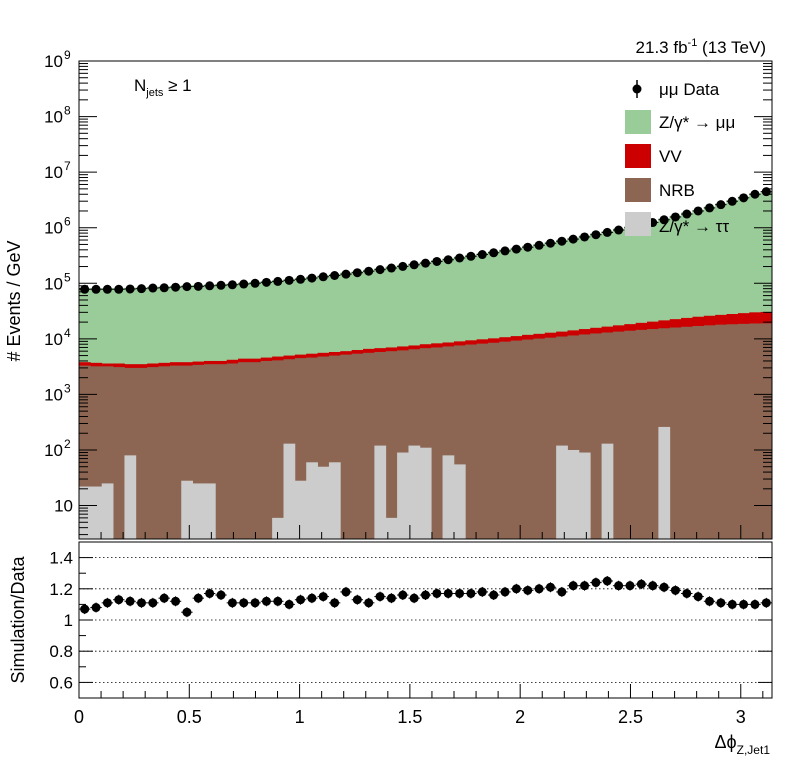  Describe the element at coordinates (67, 111) in the screenshot. I see `y-tick-exponent: 8` at that location.